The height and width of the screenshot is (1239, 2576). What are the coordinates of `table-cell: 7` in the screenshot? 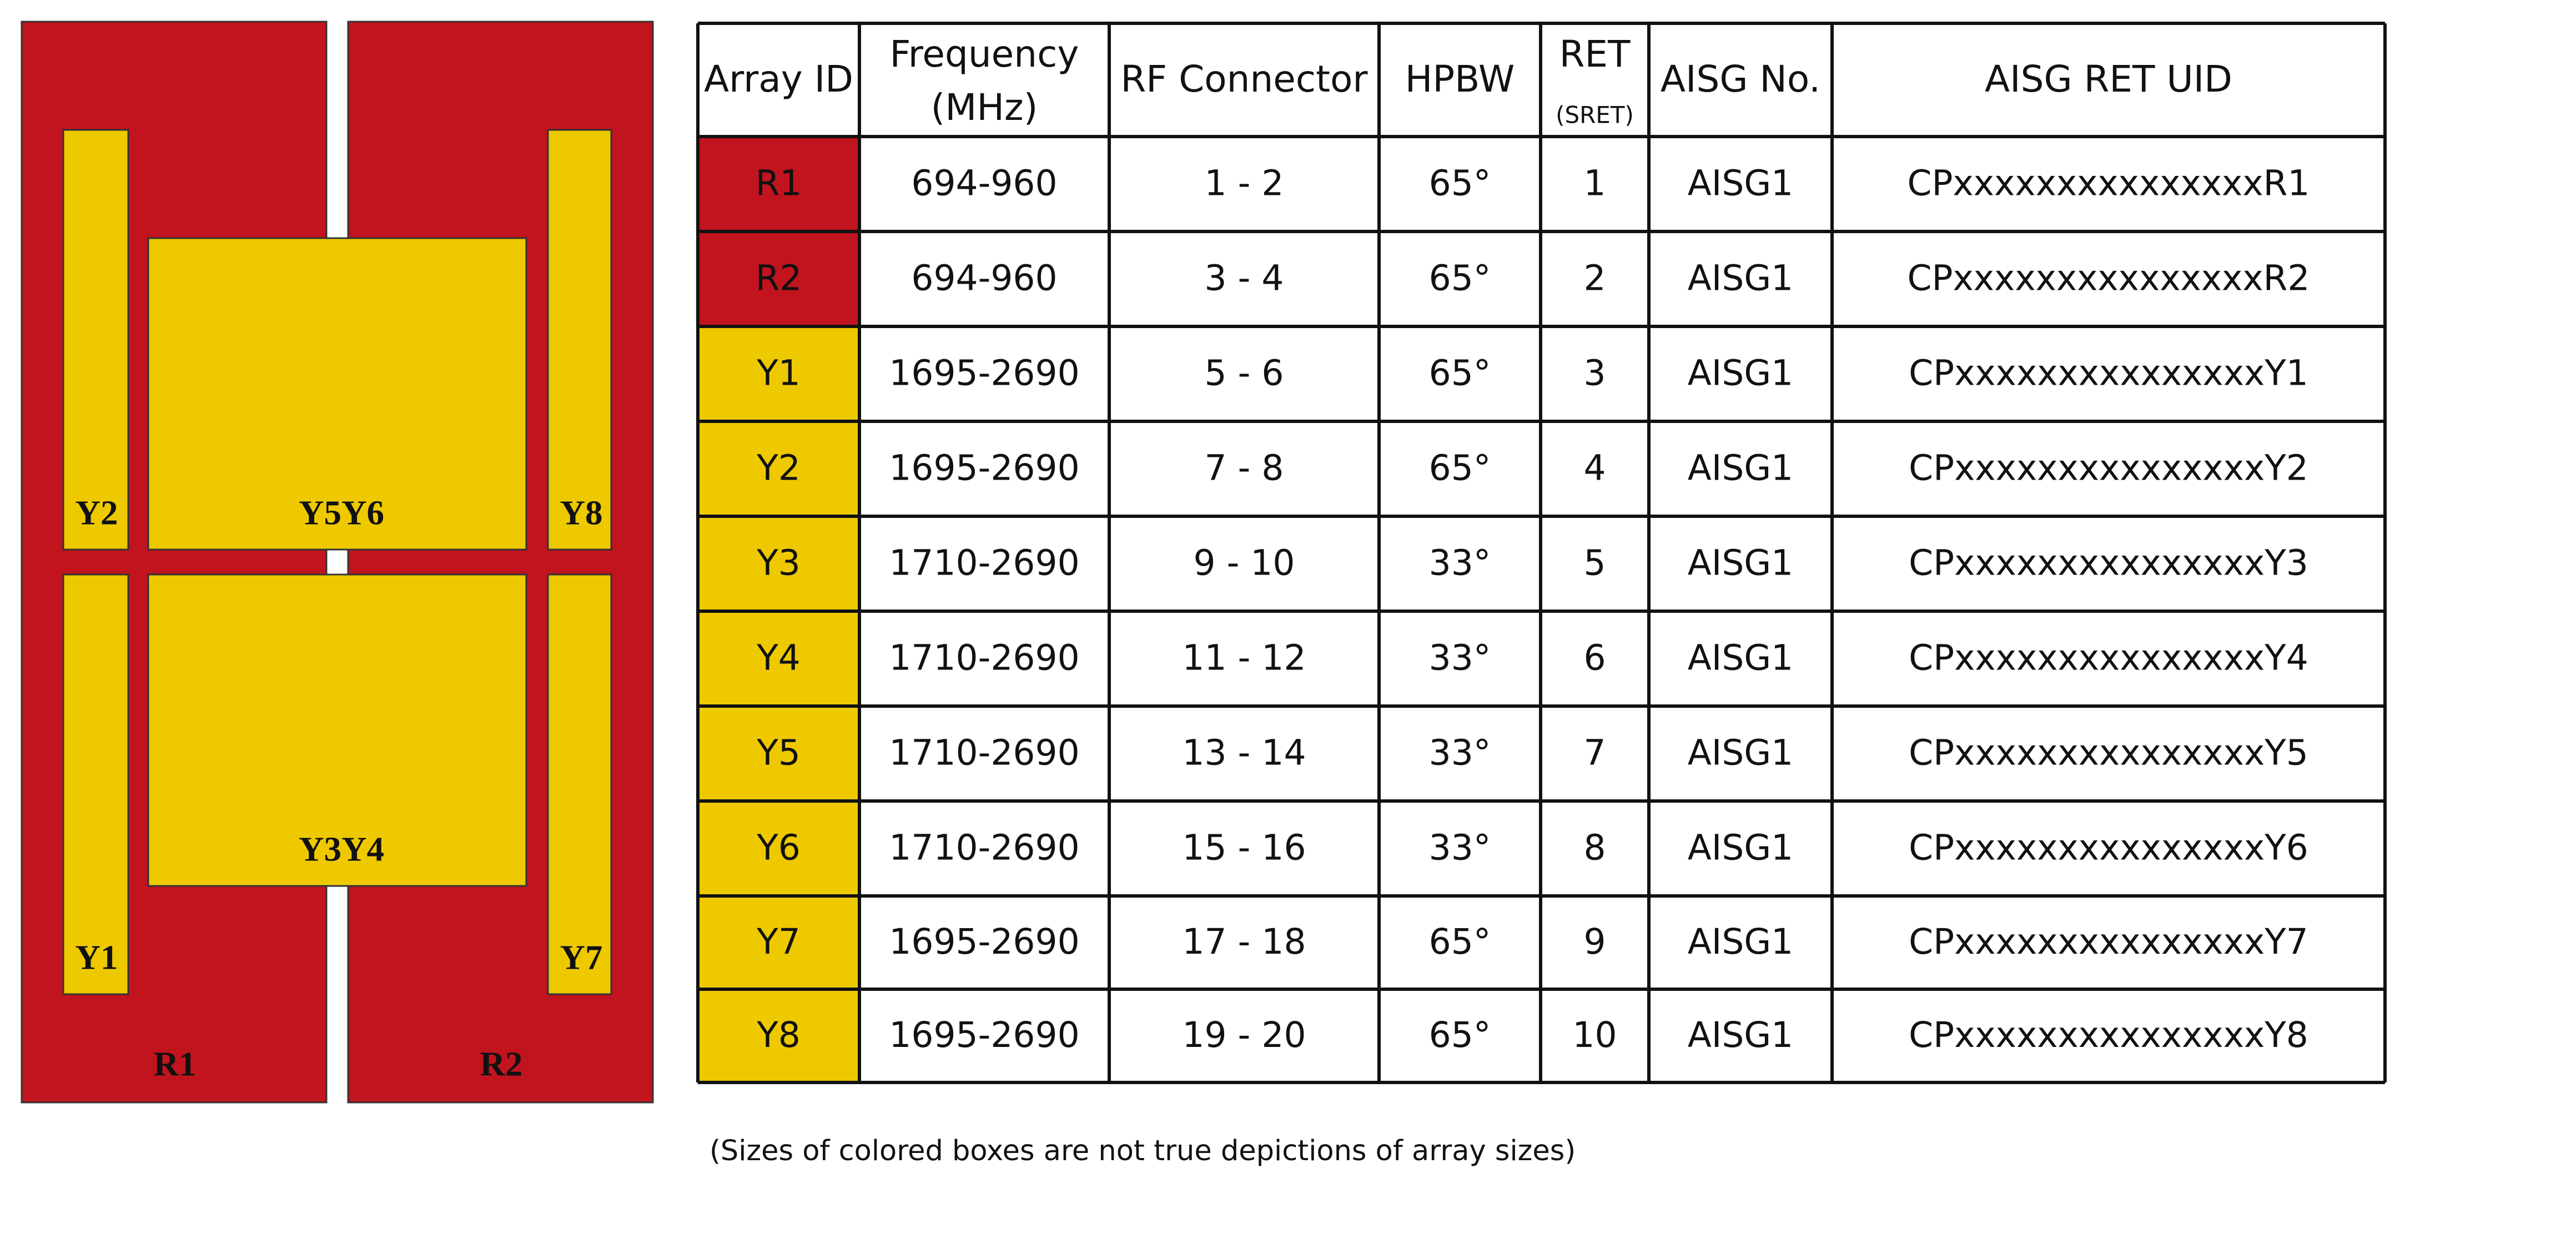 It's located at (1594, 753).